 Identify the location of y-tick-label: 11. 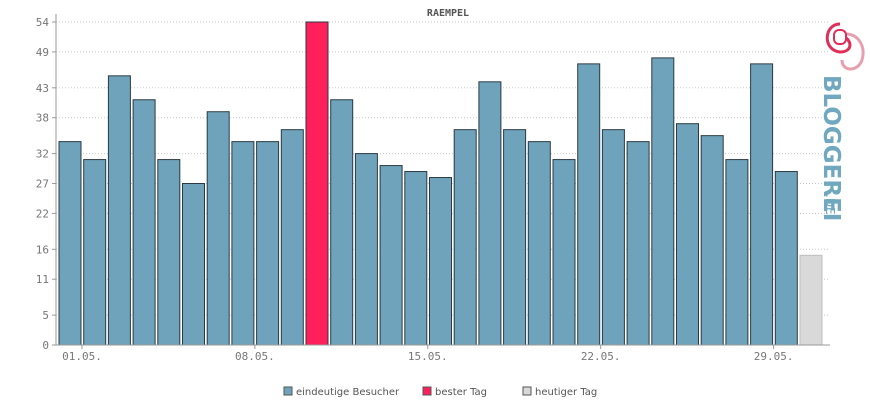
(42, 279).